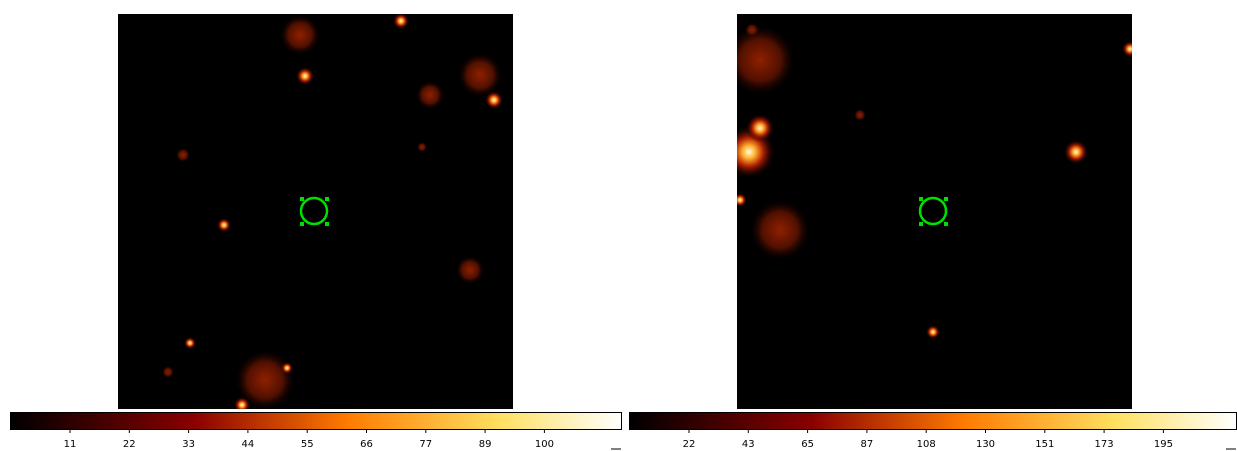 This screenshot has height=451, width=1237. What do you see at coordinates (485, 444) in the screenshot?
I see `colorbar-tick-label: 89` at bounding box center [485, 444].